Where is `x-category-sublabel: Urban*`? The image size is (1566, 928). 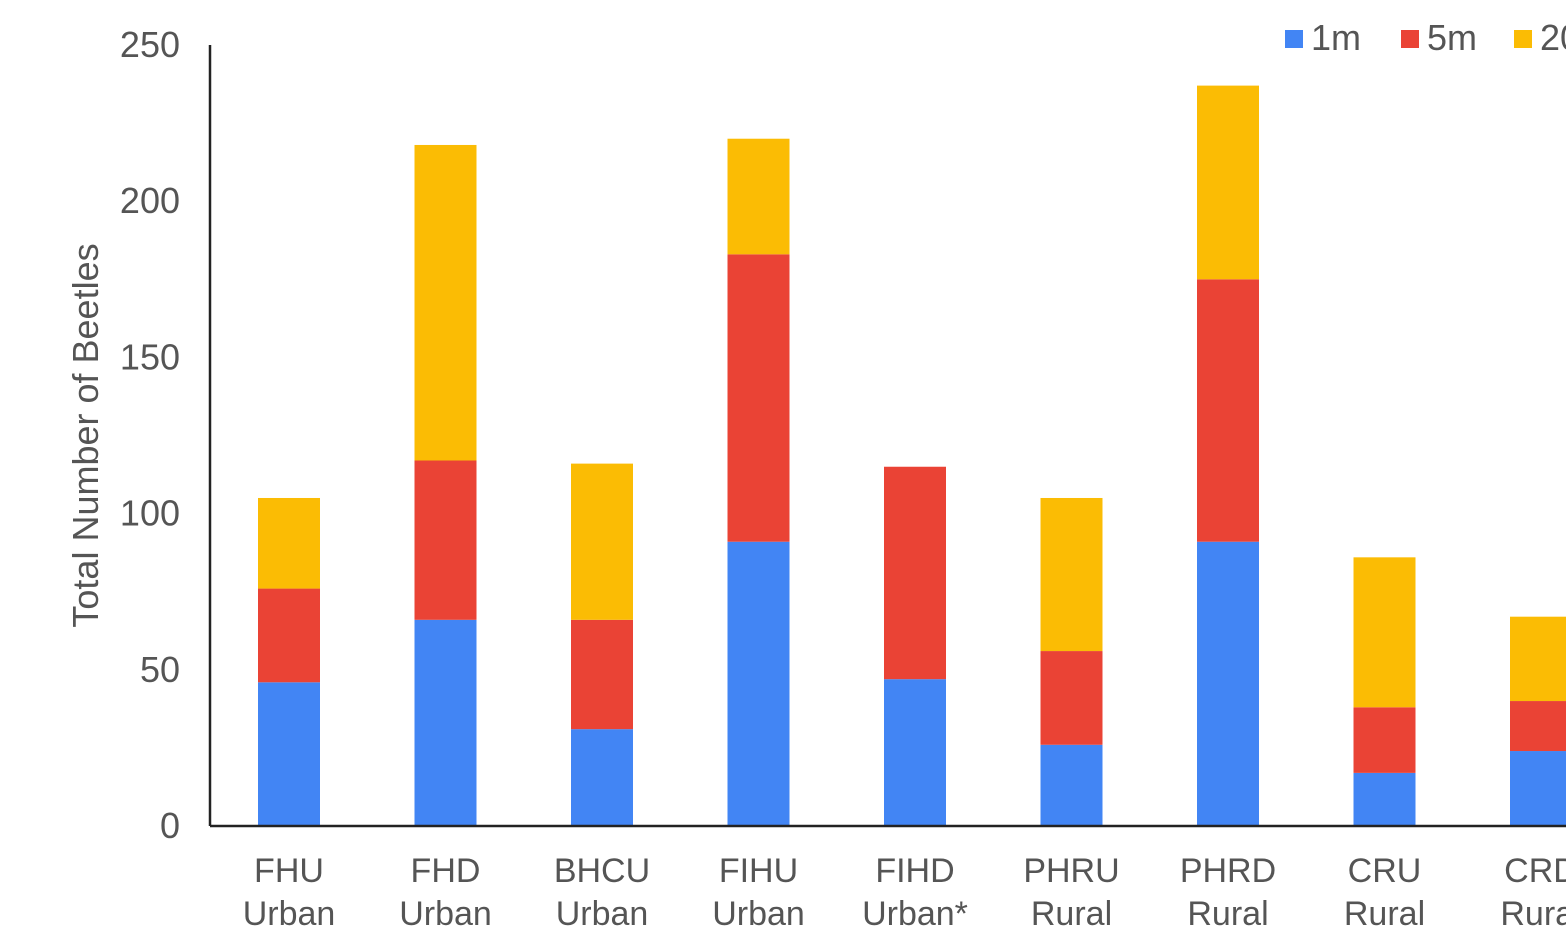 x-category-sublabel: Urban* is located at coordinates (915, 911).